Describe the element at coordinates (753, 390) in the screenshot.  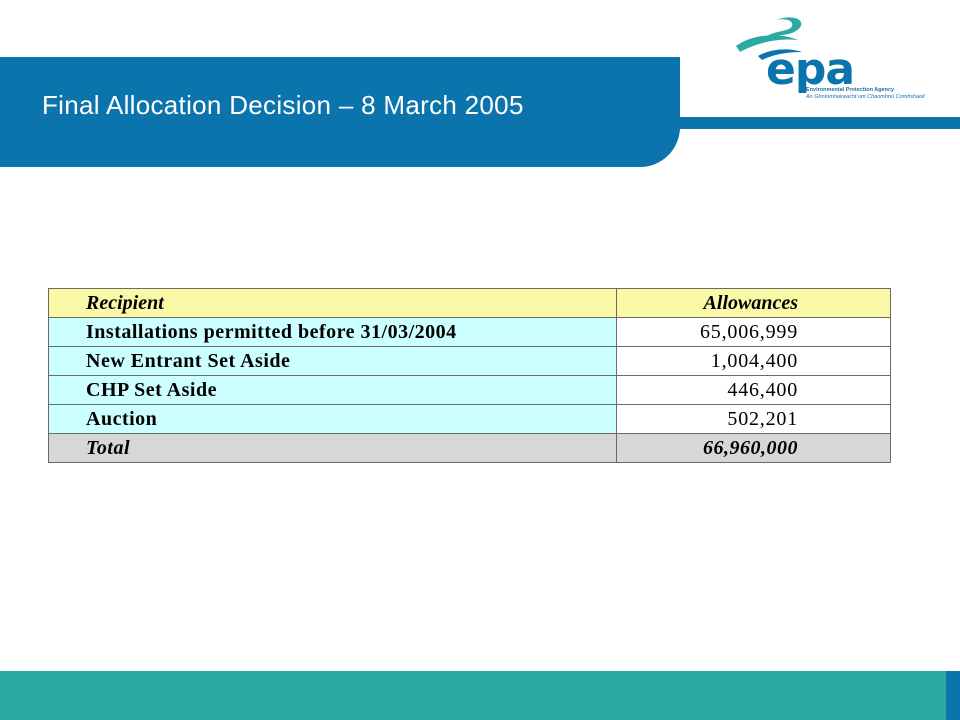
I see `allowances-cell: 446,400` at that location.